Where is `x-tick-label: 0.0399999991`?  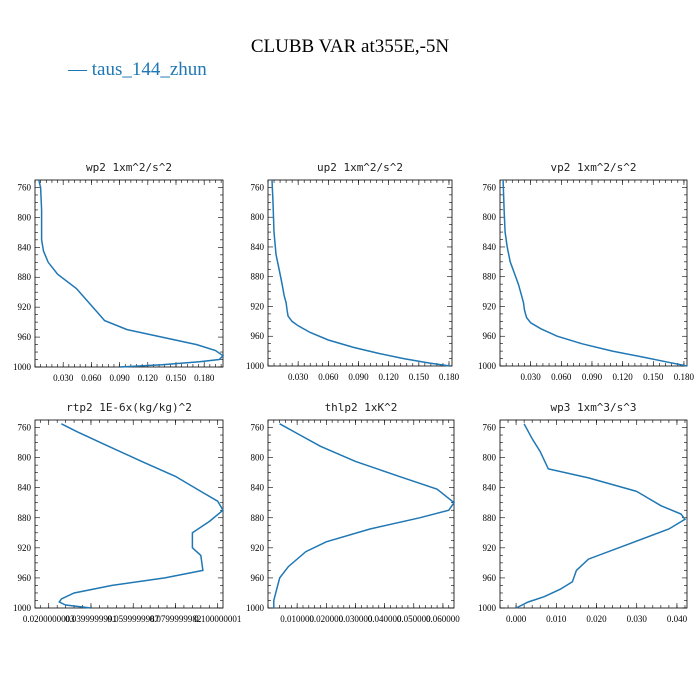
x-tick-label: 0.0399999991 is located at coordinates (91, 619).